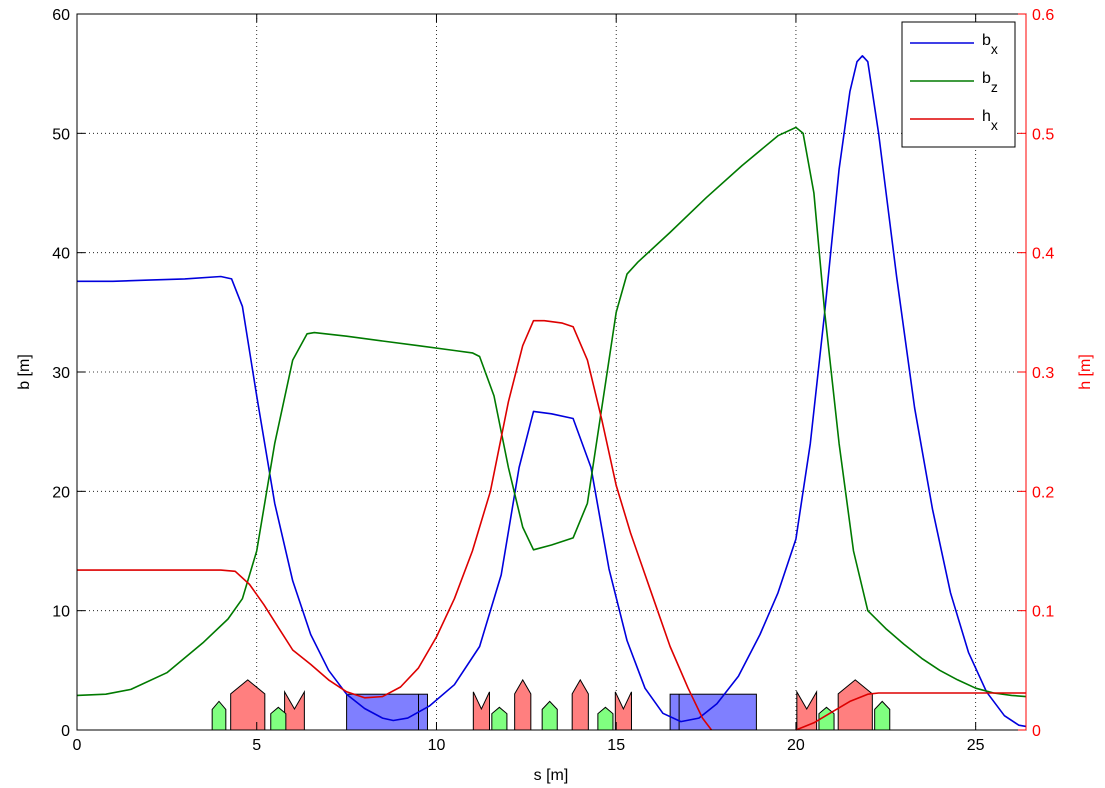 This screenshot has height=788, width=1105. Describe the element at coordinates (1036, 731) in the screenshot. I see `right-tick-label: 0` at that location.